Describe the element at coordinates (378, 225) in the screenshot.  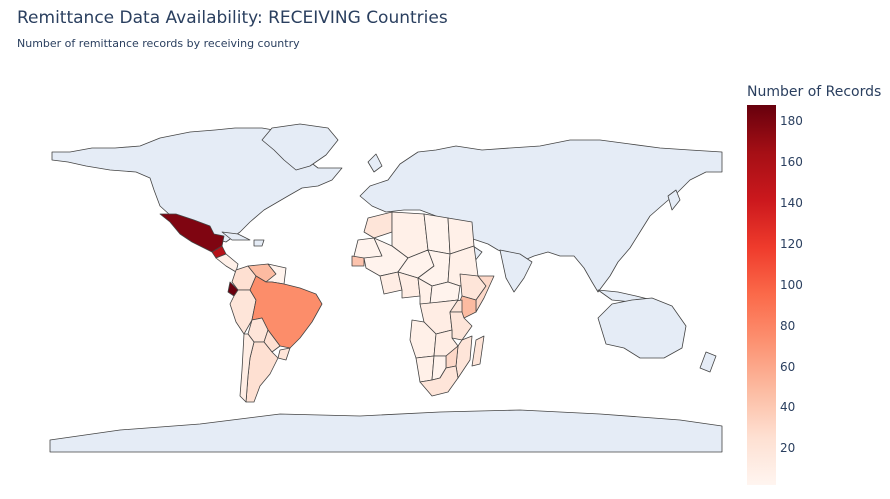
I see `country-morocco` at that location.